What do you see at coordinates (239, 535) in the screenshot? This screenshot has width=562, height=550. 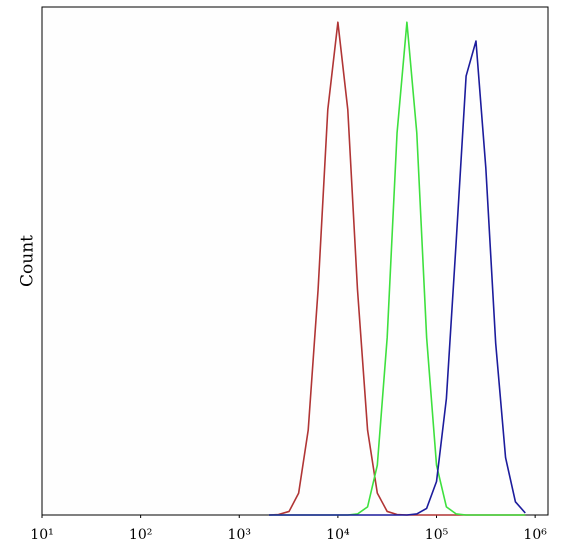 I see `x-tick-label: 10³` at bounding box center [239, 535].